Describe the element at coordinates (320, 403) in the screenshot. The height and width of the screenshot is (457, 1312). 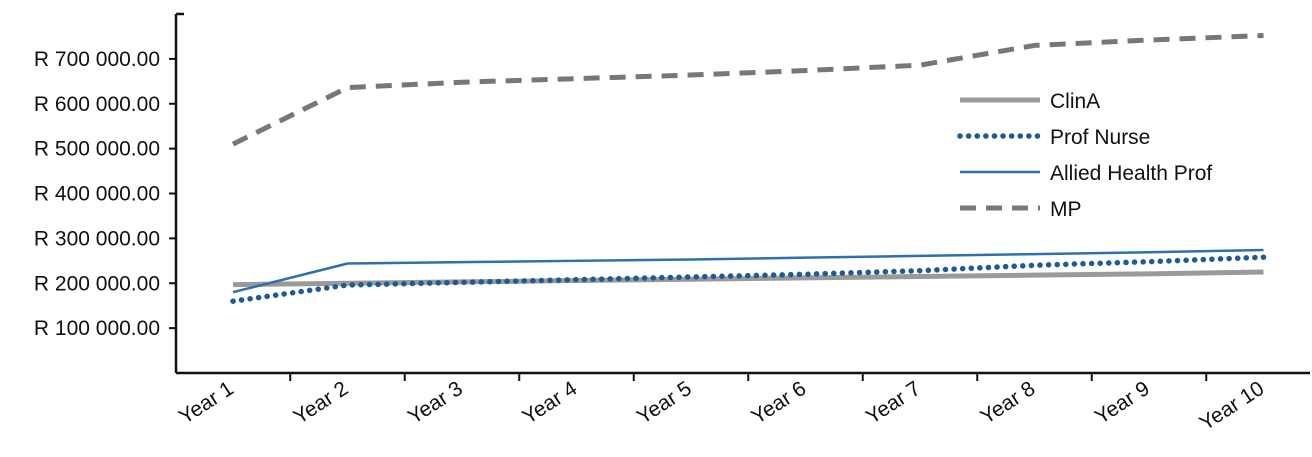
I see `x-tick-label: Year 2` at that location.